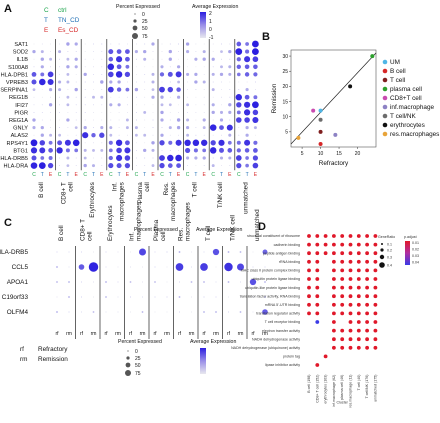 This screenshot has width=440, height=423. I want to click on gene-label: SOD2, so click(20, 53).